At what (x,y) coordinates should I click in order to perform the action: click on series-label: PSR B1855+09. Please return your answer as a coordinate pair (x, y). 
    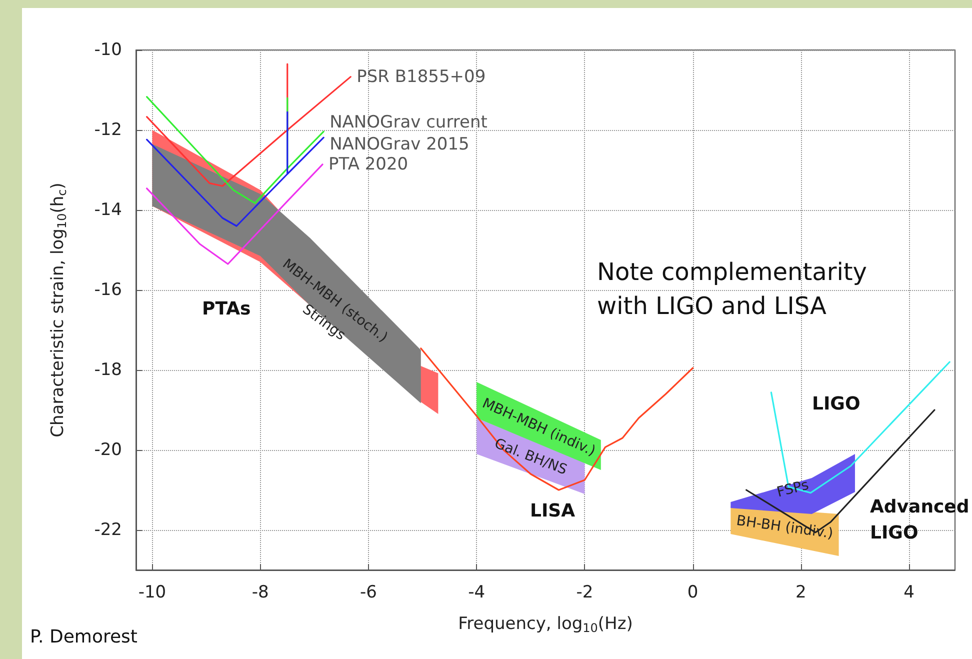
    Looking at the image, I should click on (421, 76).